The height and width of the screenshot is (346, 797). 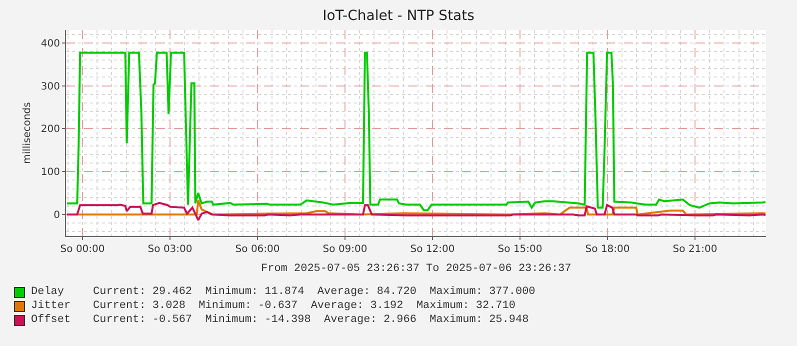 What do you see at coordinates (50, 86) in the screenshot?
I see `y-tick-label: 300` at bounding box center [50, 86].